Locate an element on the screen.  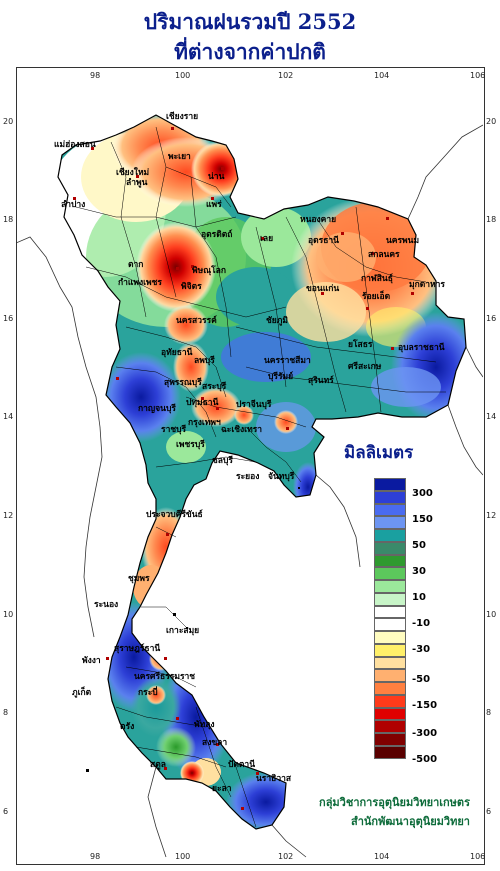
place-label: พิษณุโลก is located at coordinates (209, 270).